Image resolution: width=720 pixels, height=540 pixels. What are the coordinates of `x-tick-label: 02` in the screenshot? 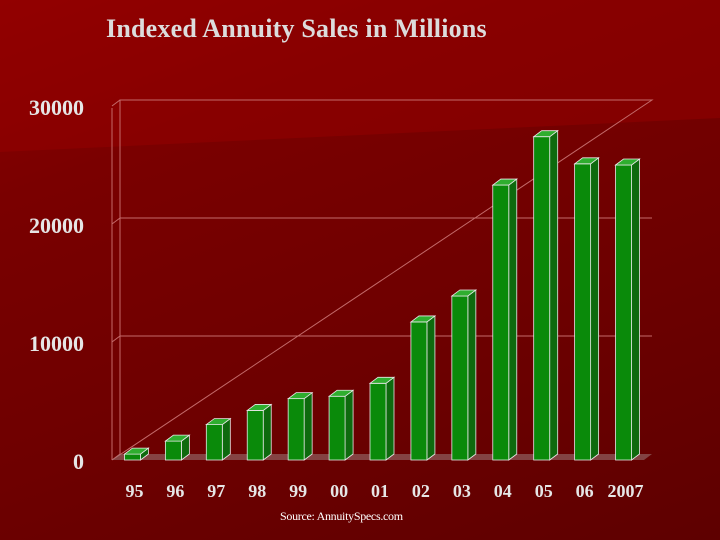 It's located at (421, 491).